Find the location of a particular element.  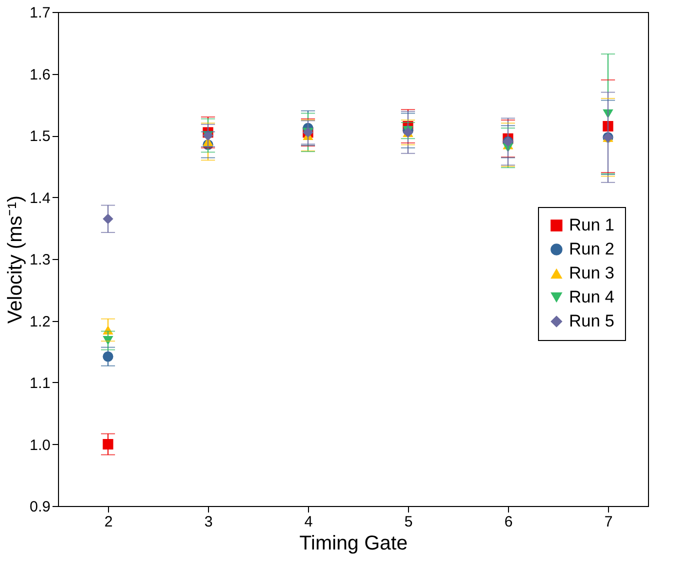

y-tick-label: 1.5 is located at coordinates (40, 136).